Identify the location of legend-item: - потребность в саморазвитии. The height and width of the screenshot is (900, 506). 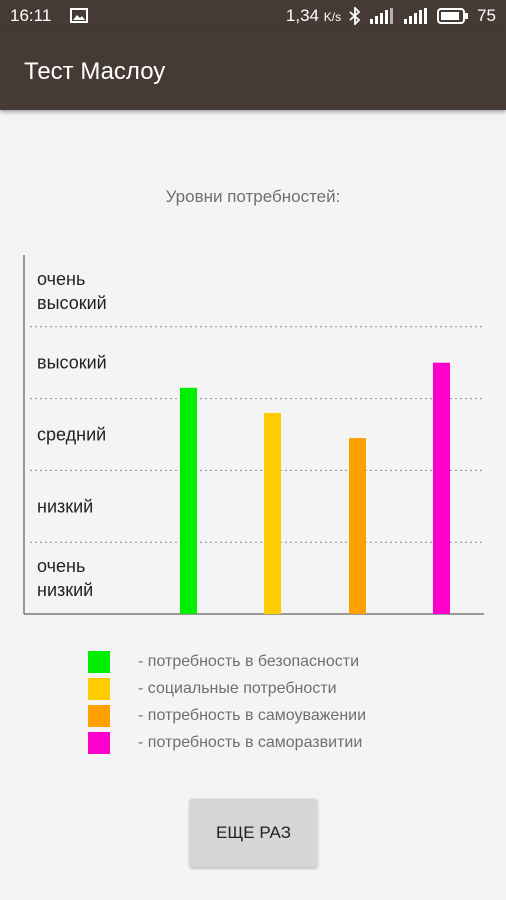
(227, 742).